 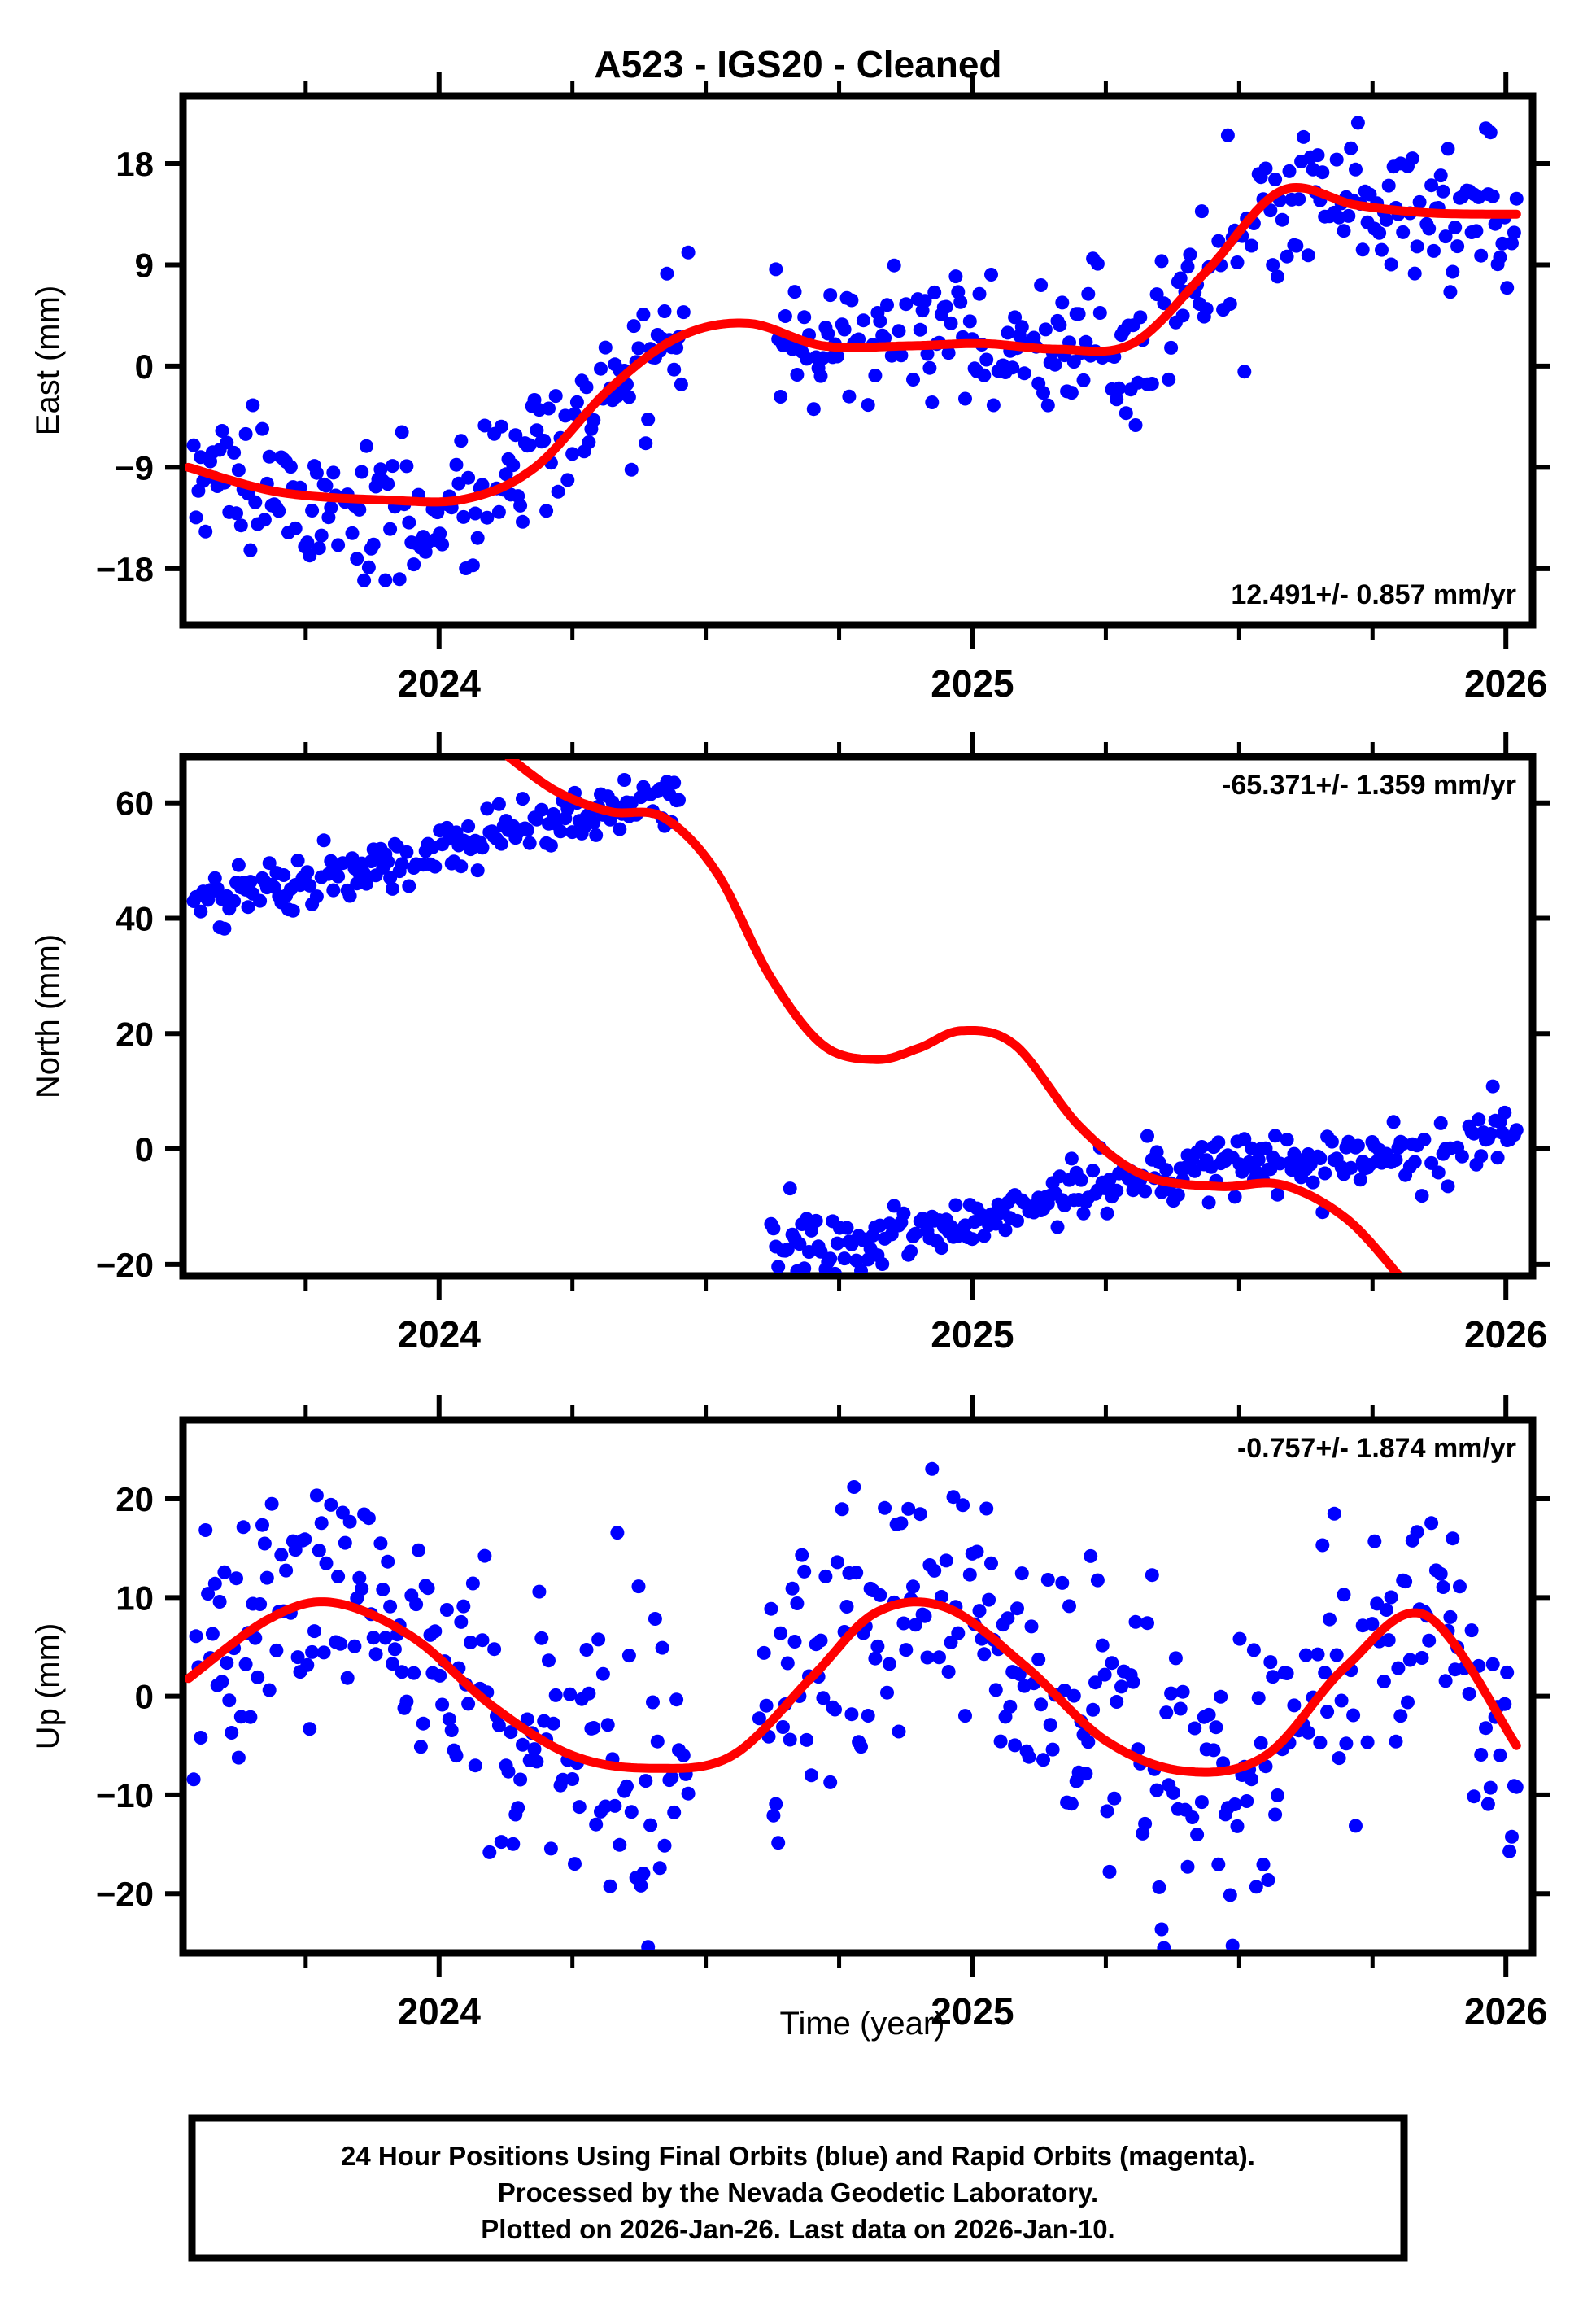 What do you see at coordinates (135, 803) in the screenshot?
I see `y-tick-label-north-0: 60` at bounding box center [135, 803].